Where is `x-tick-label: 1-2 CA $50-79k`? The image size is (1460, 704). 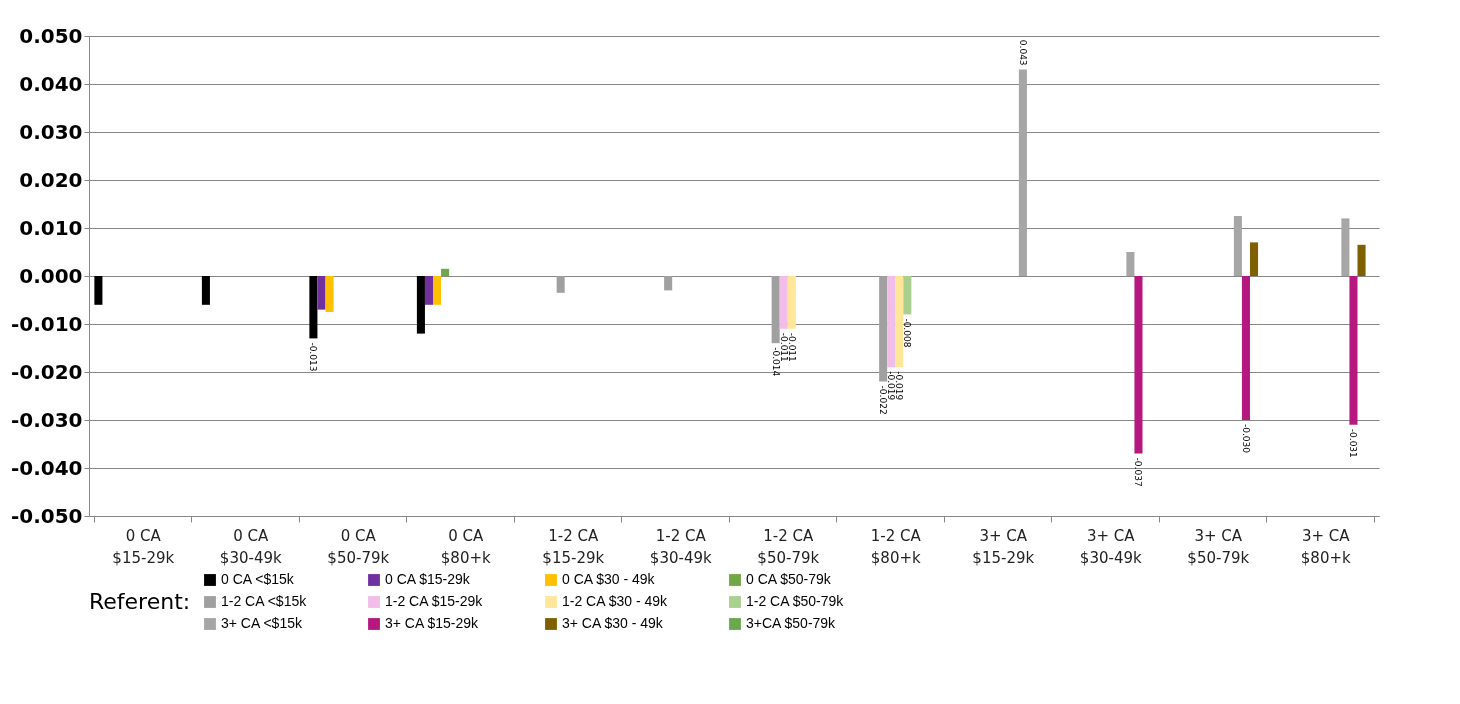
x-tick-label: 1-2 CA $50-79k is located at coordinates (788, 546).